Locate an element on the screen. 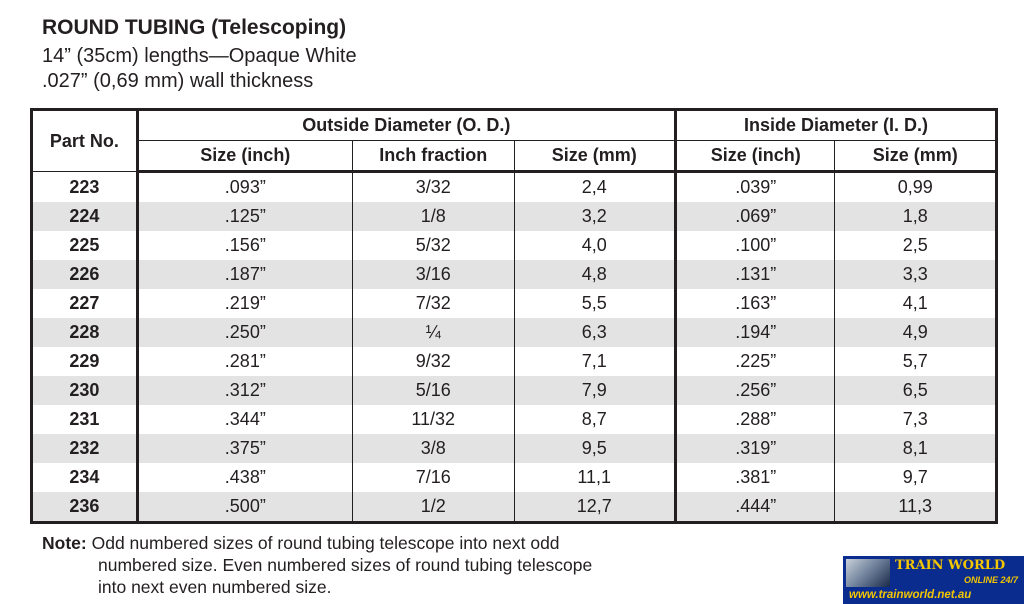  table-cell: .163” is located at coordinates (754, 303).